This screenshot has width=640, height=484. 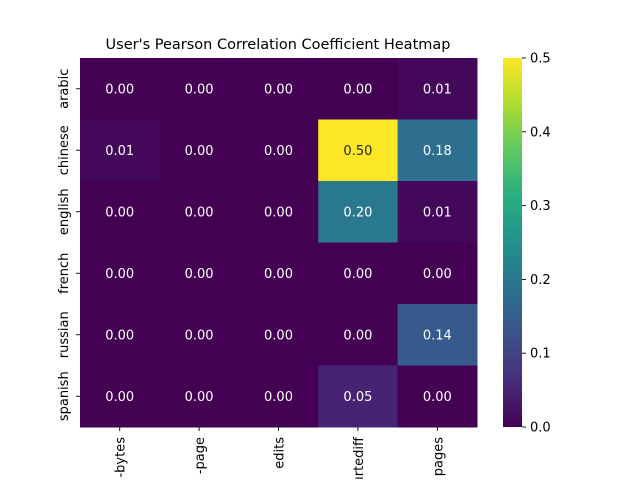 I want to click on colorbar-tick-label: 0.2, so click(x=540, y=280).